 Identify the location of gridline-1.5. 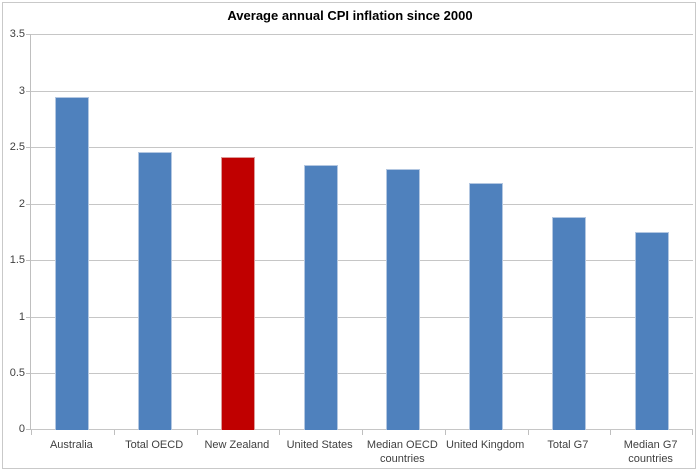
(362, 260).